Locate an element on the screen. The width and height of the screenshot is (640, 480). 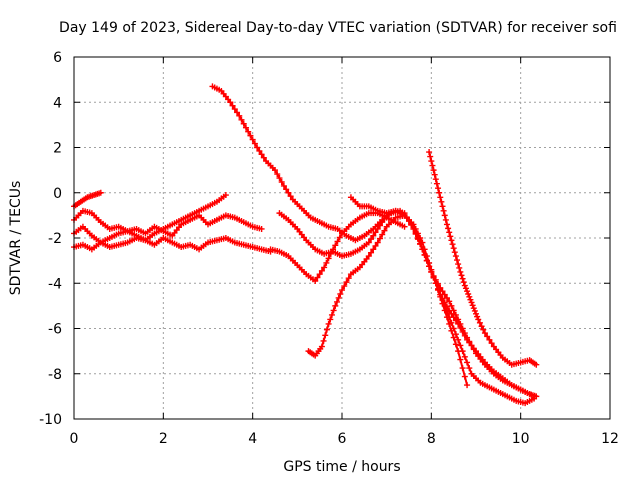
x-axis-label: GPS time / hours is located at coordinates (341, 467).